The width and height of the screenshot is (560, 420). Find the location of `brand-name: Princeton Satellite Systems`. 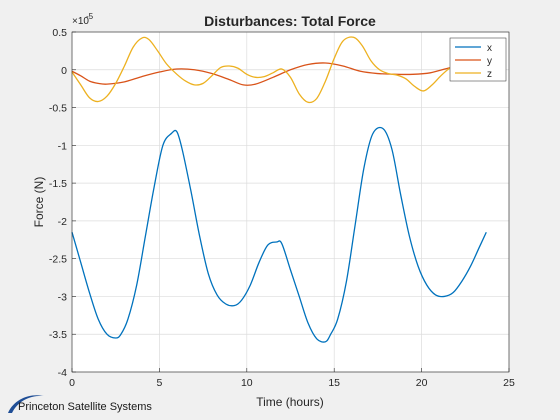

brand-name: Princeton Satellite Systems is located at coordinates (85, 407).